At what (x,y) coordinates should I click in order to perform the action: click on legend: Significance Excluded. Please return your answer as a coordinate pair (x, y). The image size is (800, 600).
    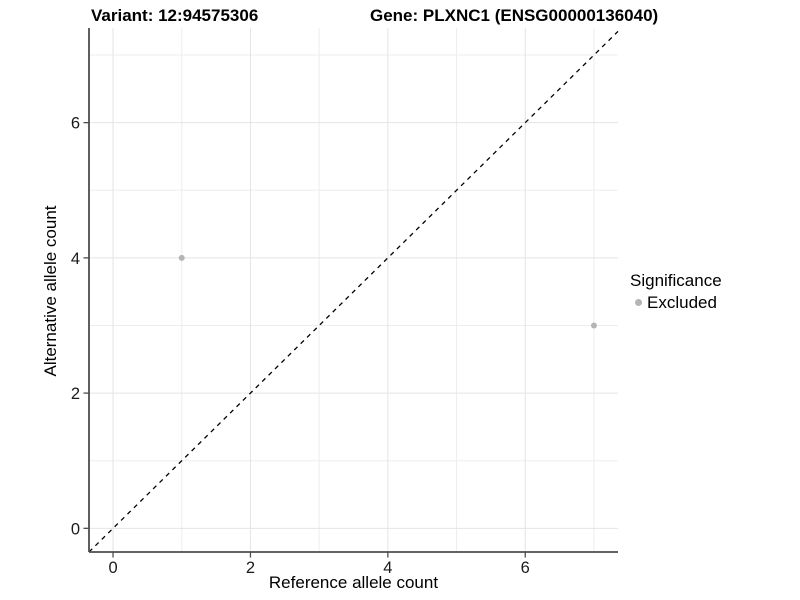
    Looking at the image, I should click on (676, 291).